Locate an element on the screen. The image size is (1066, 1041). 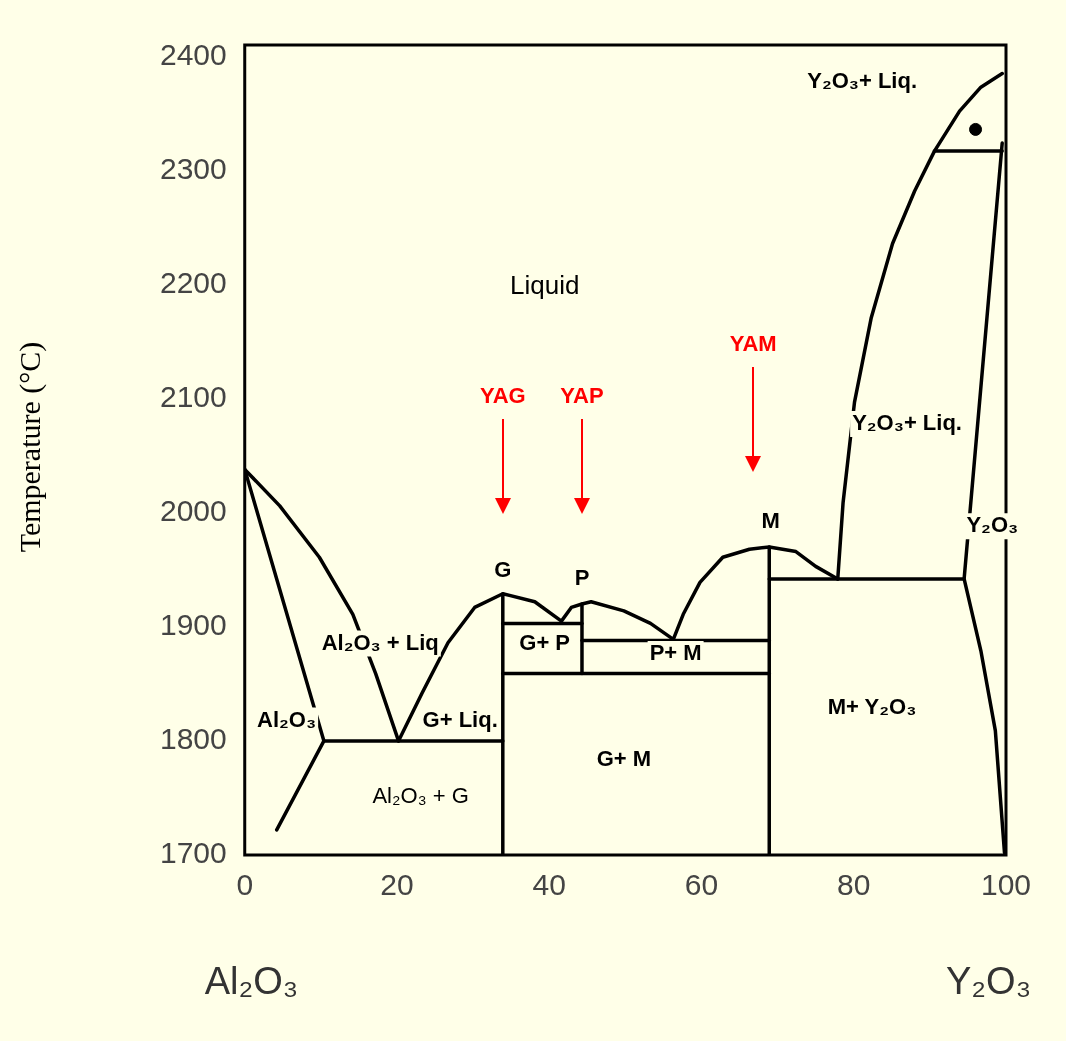
y-tick-label: 2300 is located at coordinates (193, 168).